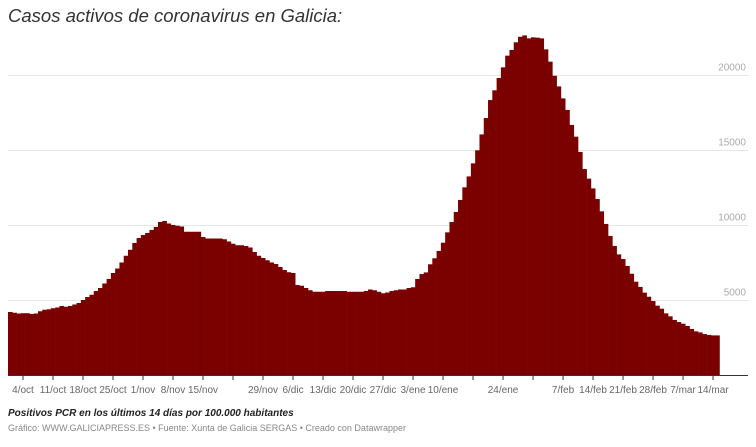 The width and height of the screenshot is (756, 447). I want to click on x-tick-label: 11/oct, so click(53, 390).